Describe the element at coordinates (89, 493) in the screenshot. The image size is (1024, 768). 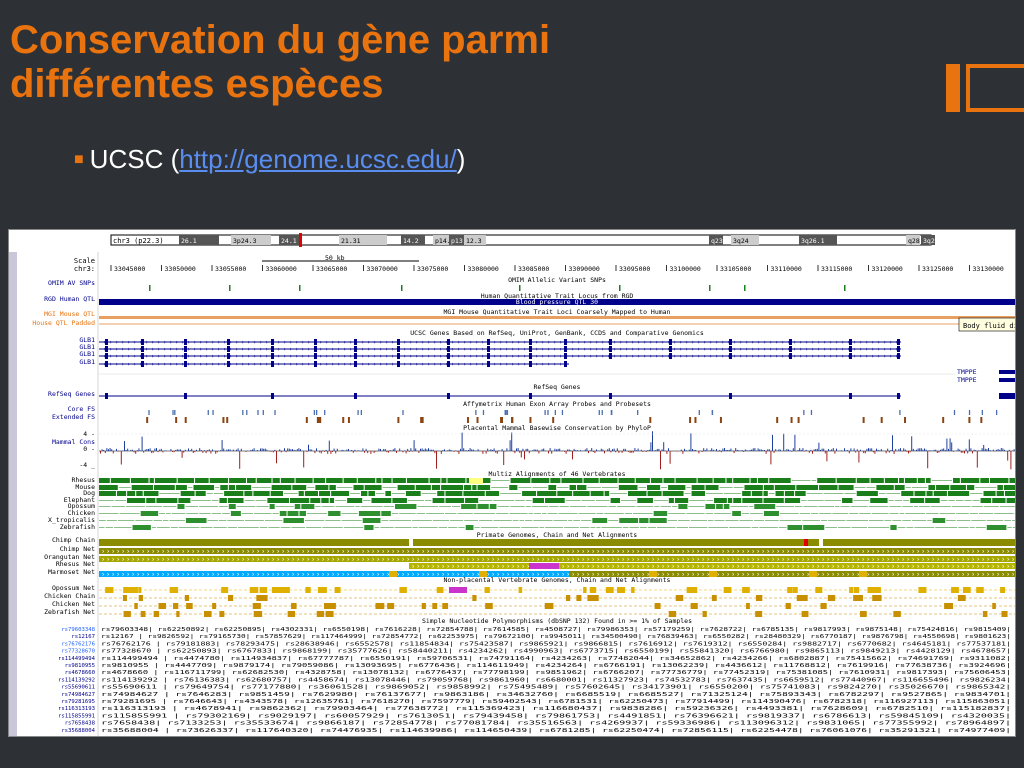
I see `track-label: Dog` at that location.